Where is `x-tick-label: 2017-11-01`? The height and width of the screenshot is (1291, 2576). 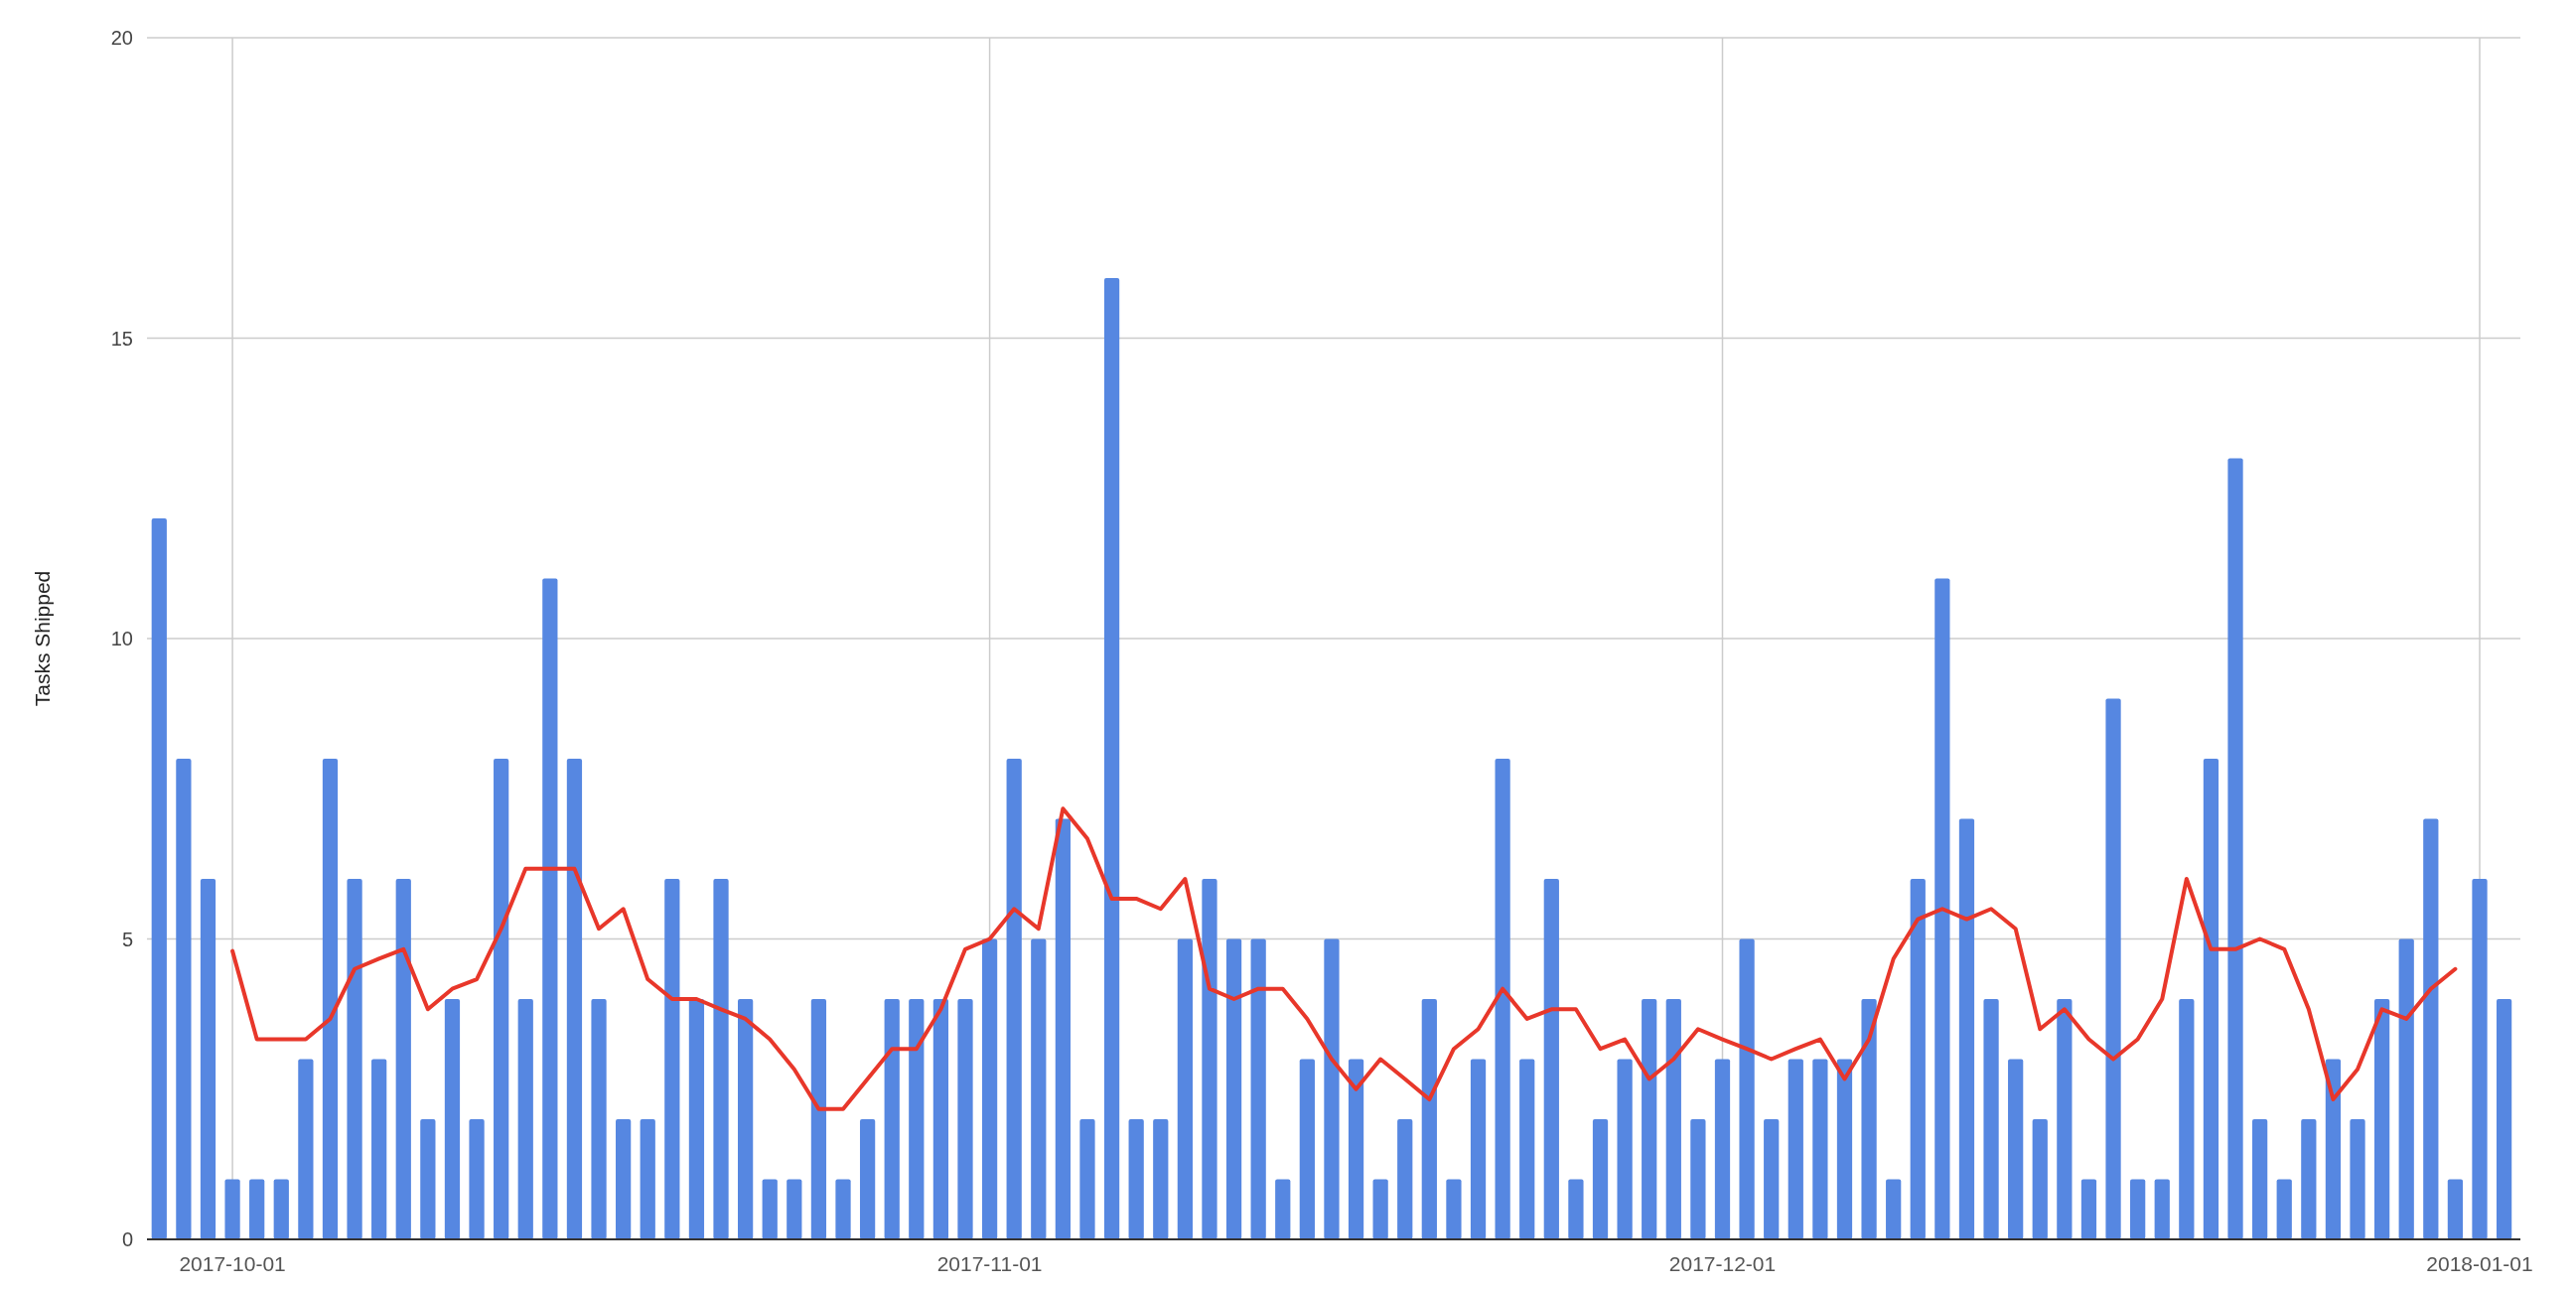 x-tick-label: 2017-11-01 is located at coordinates (990, 1264).